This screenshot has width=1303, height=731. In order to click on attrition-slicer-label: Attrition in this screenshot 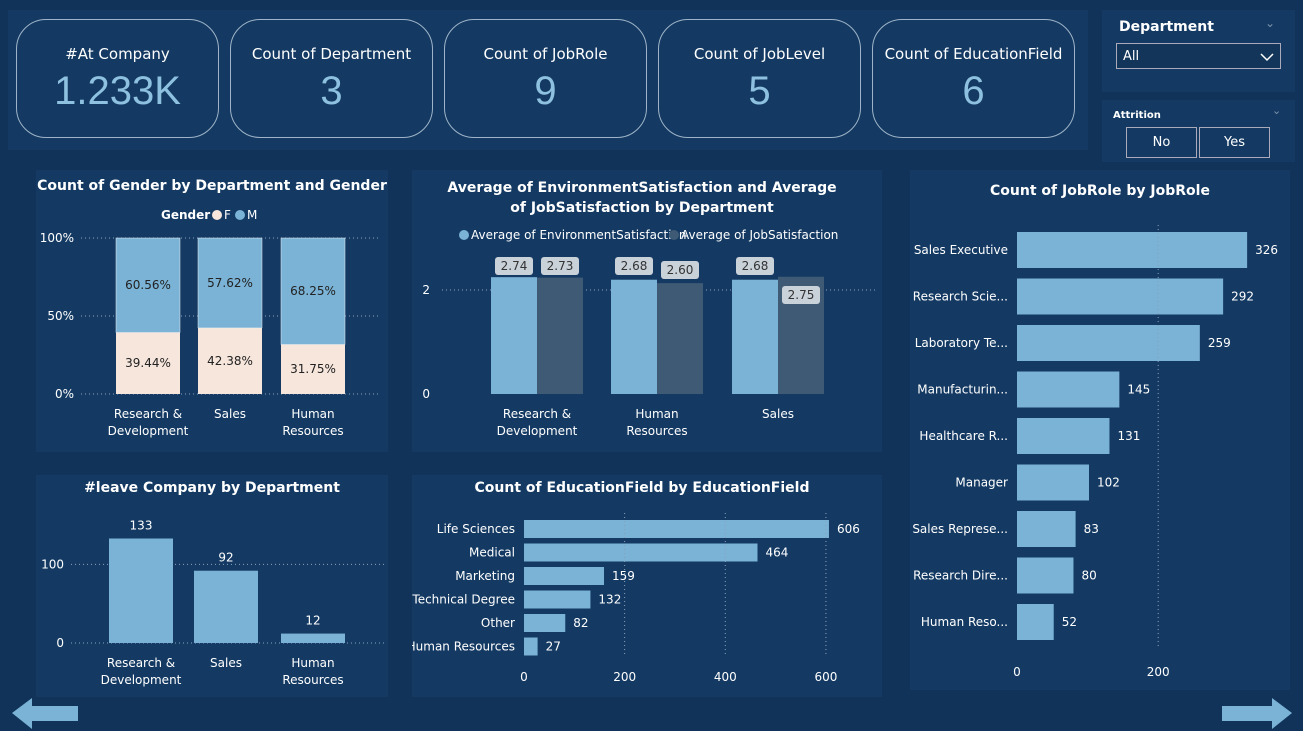, I will do `click(1137, 115)`.